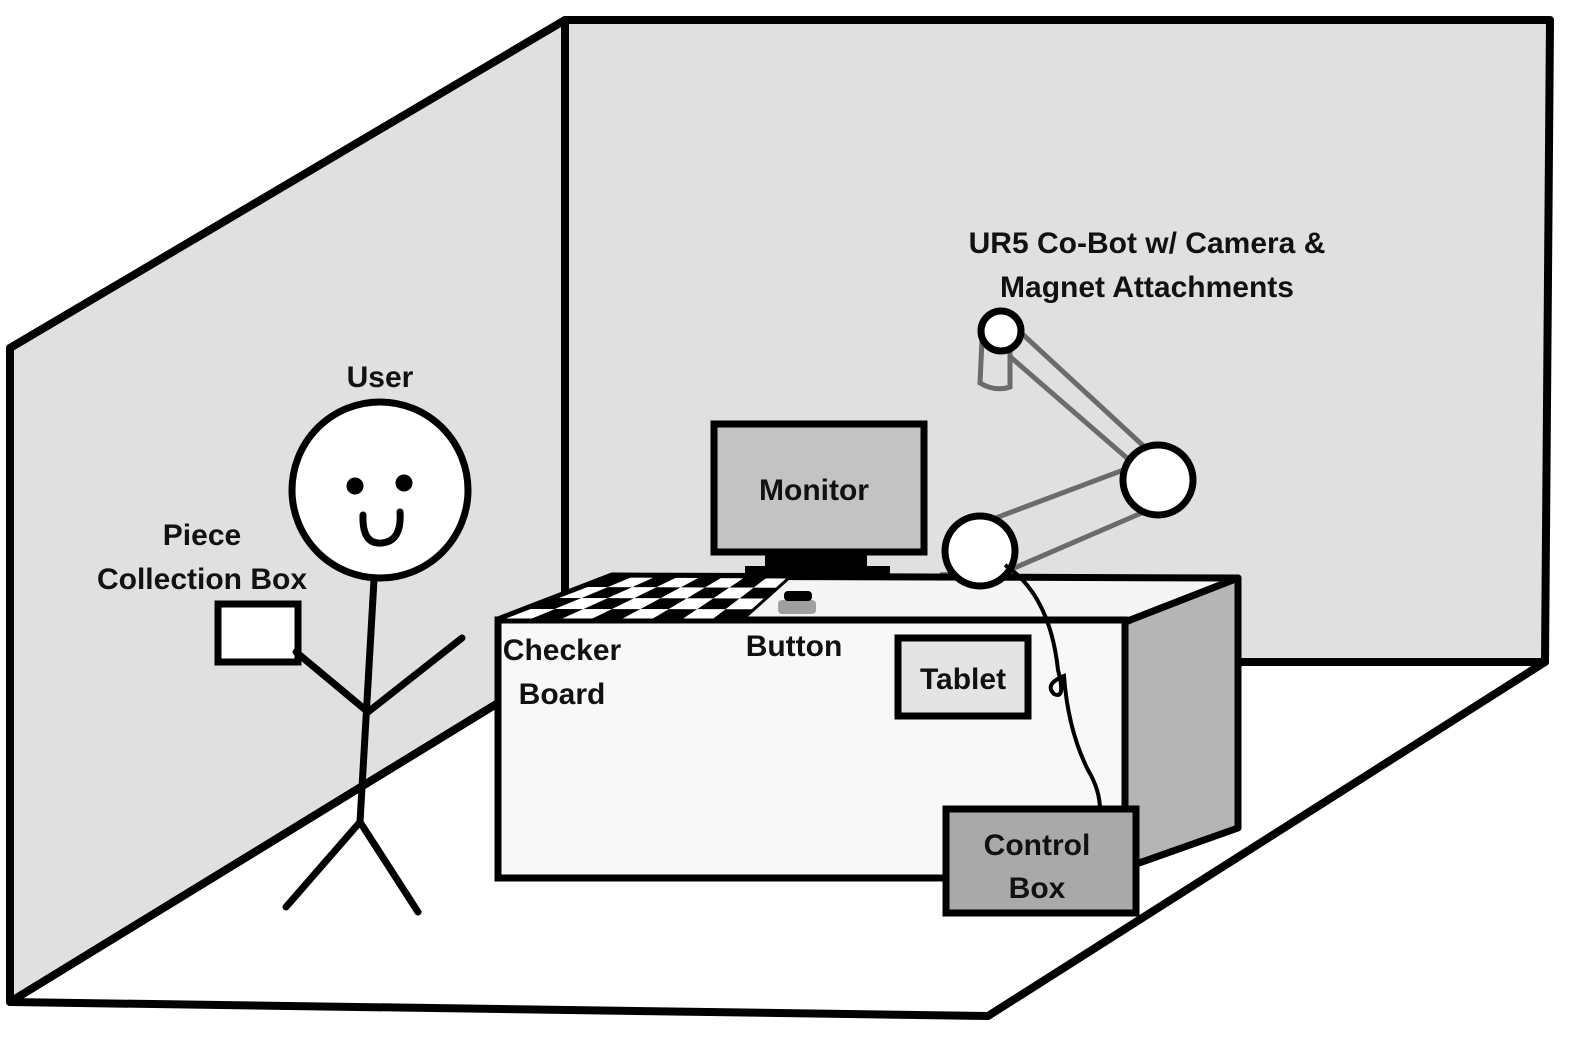 The width and height of the screenshot is (1578, 1042). I want to click on label-control-line1: Control, so click(1037, 845).